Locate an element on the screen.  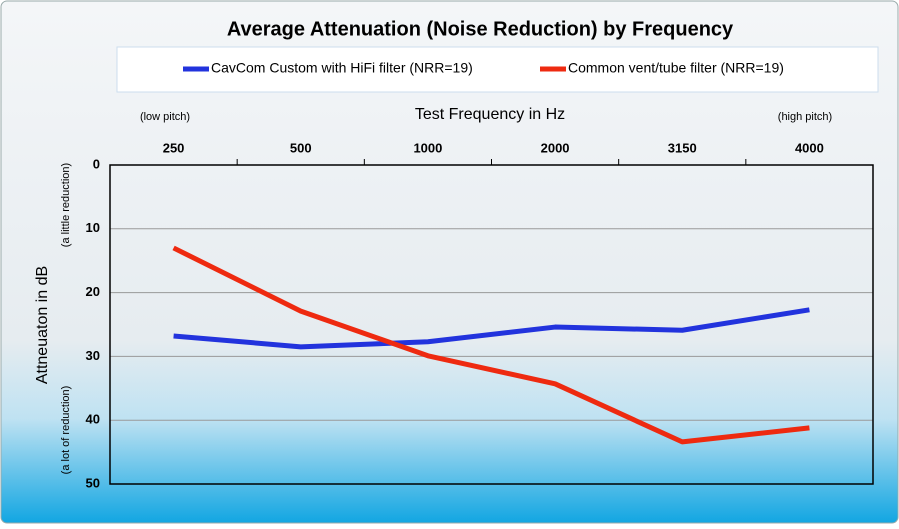
y-tick-label: 20 is located at coordinates (93, 291).